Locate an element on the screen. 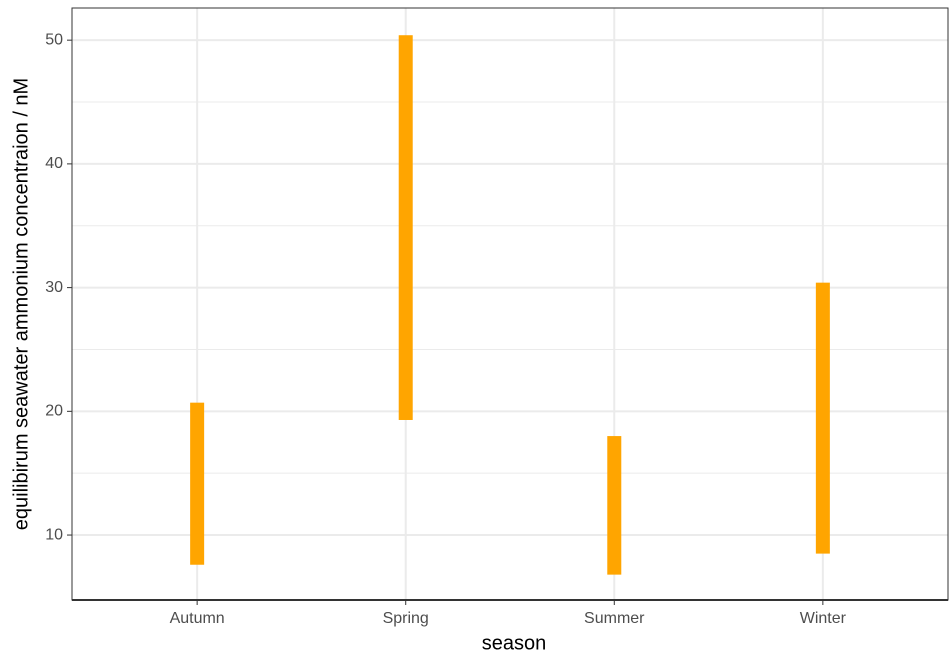 This screenshot has width=949, height=659. y-tick-label: 20 is located at coordinates (54, 411).